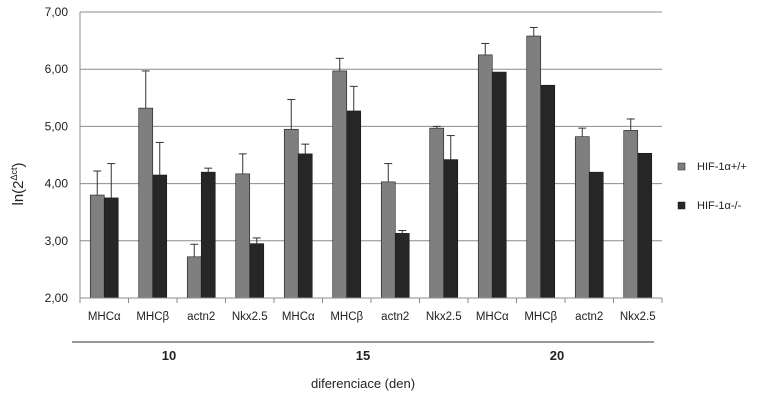 The image size is (770, 407). I want to click on y-tick-label: 6,00, so click(57, 69).